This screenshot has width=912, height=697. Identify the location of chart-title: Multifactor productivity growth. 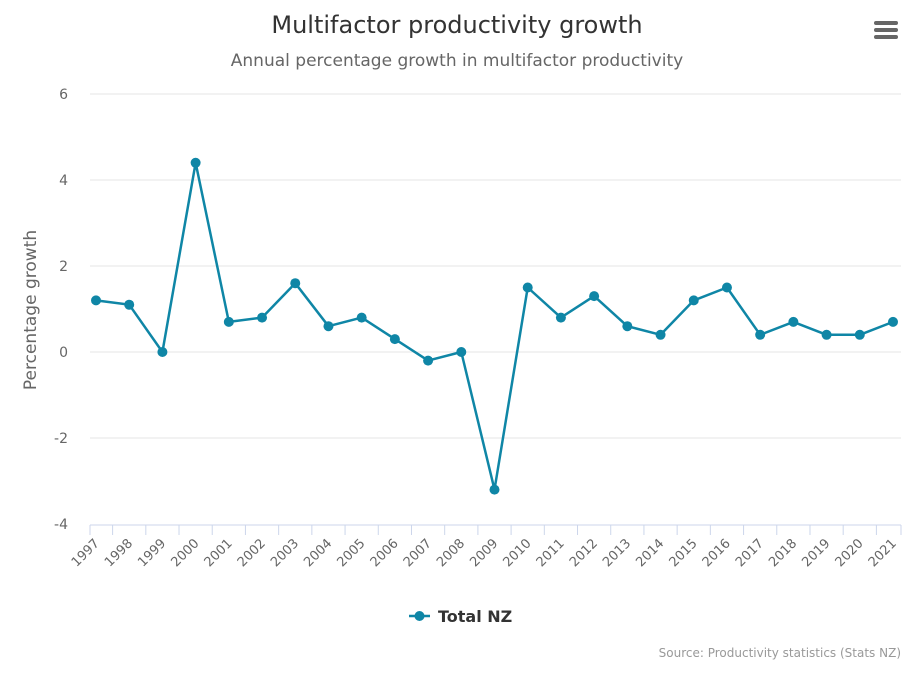
(456, 25).